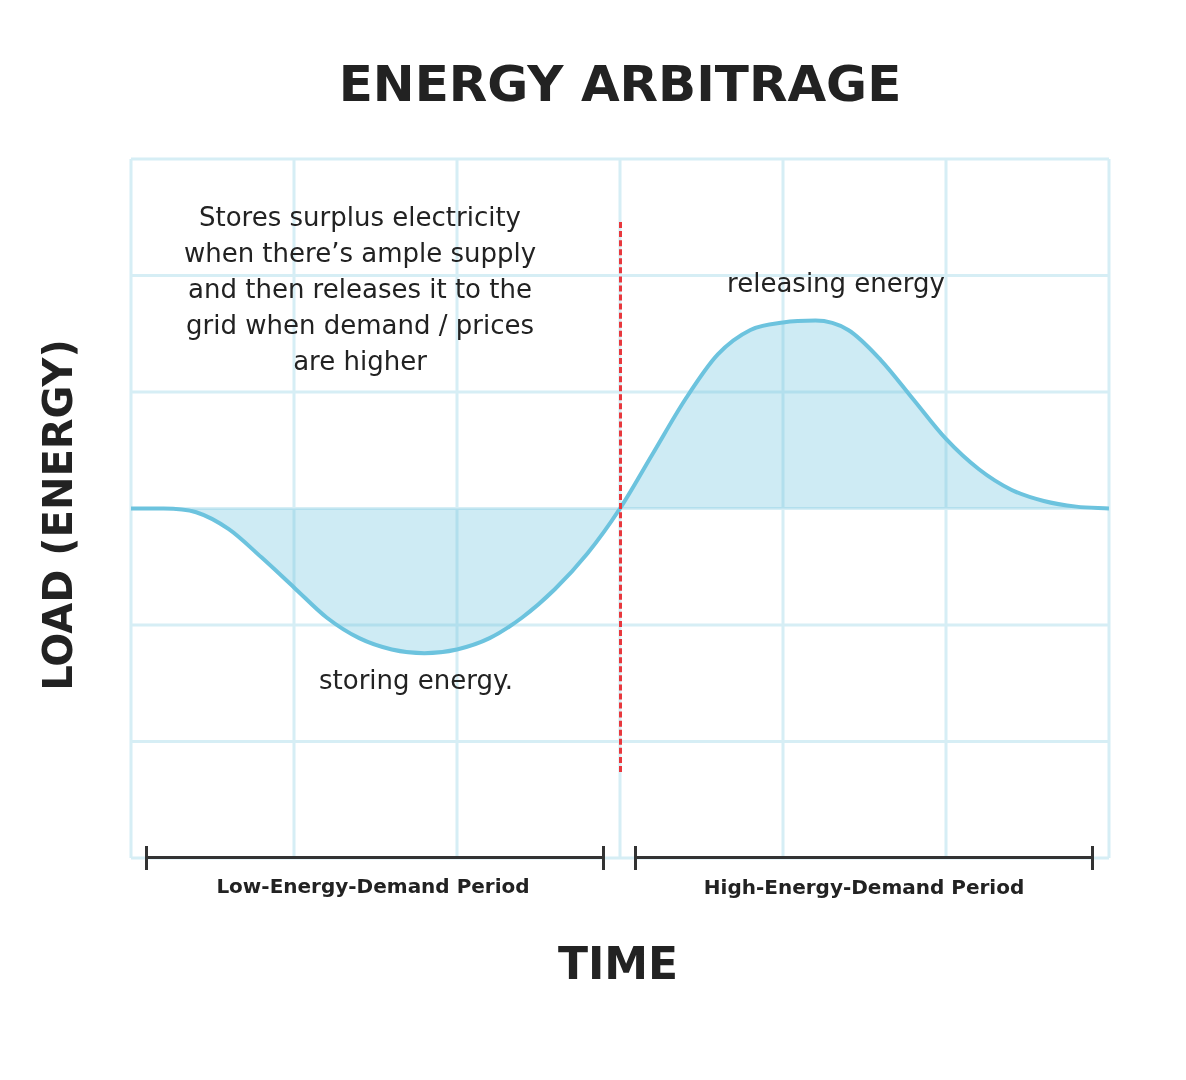 Image resolution: width=1186 pixels, height=1080 pixels. Describe the element at coordinates (618, 964) in the screenshot. I see `text: TIME` at that location.